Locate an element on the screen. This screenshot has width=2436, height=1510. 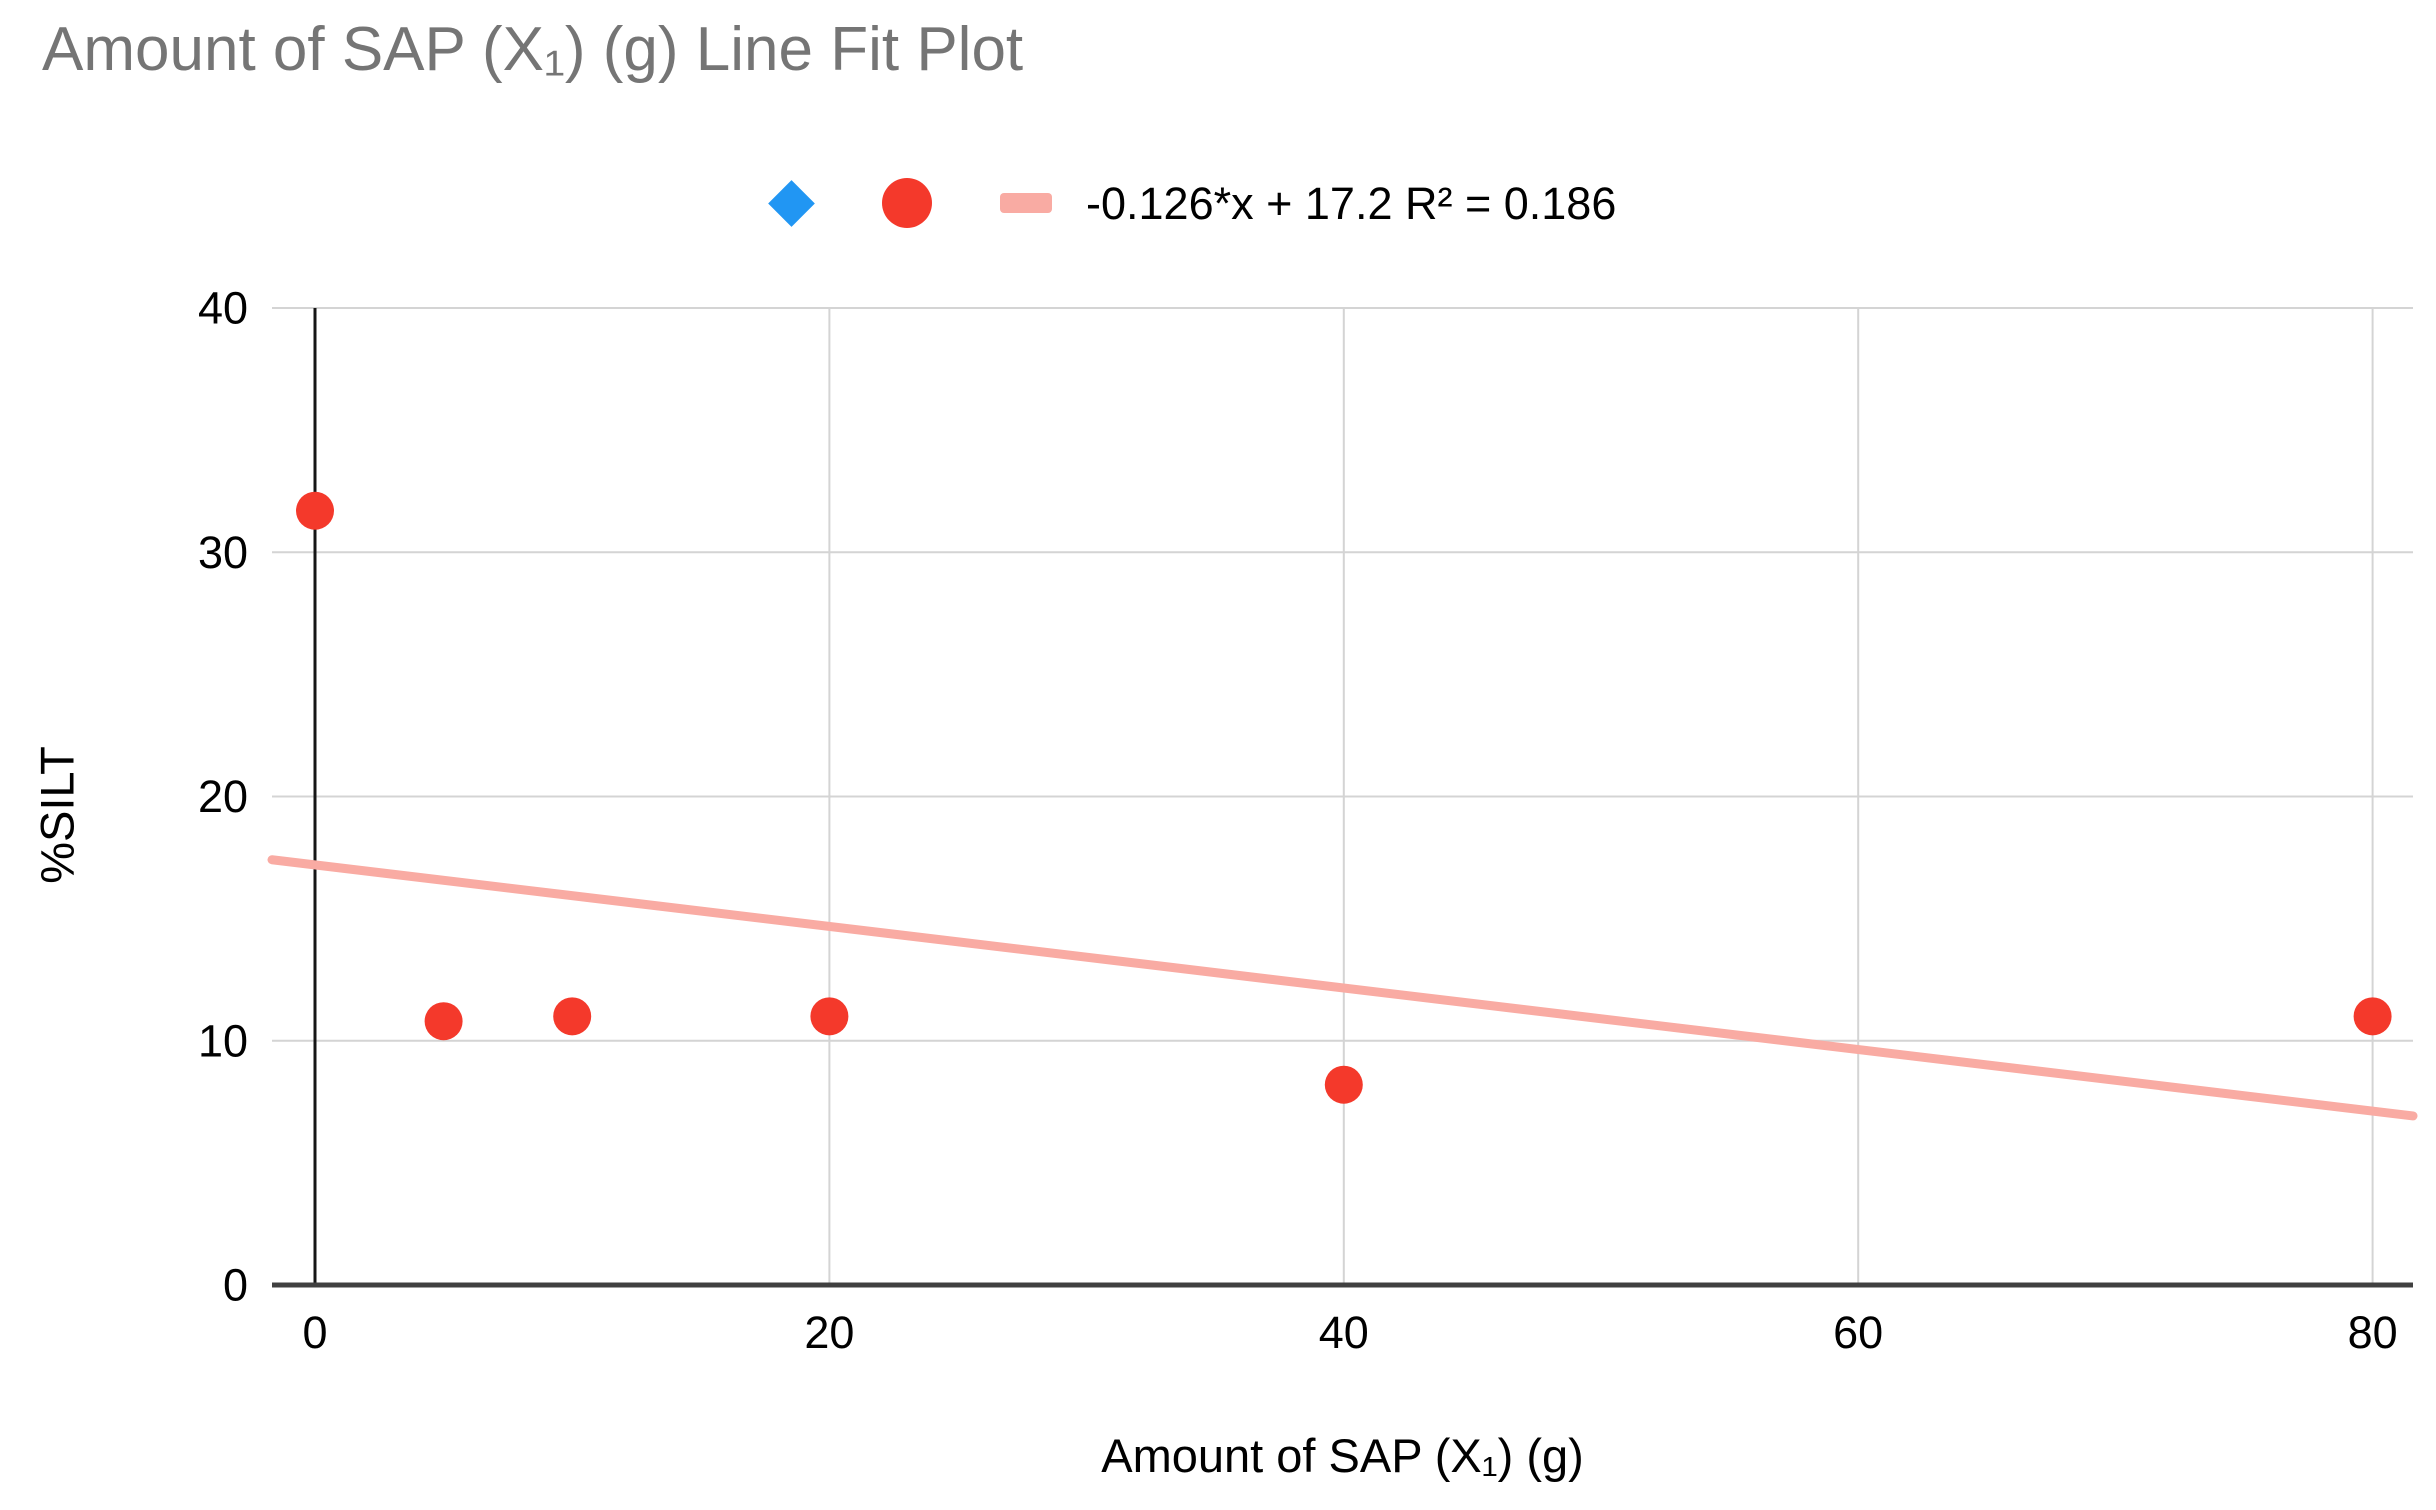
y-tick-label: 20 is located at coordinates (223, 796).